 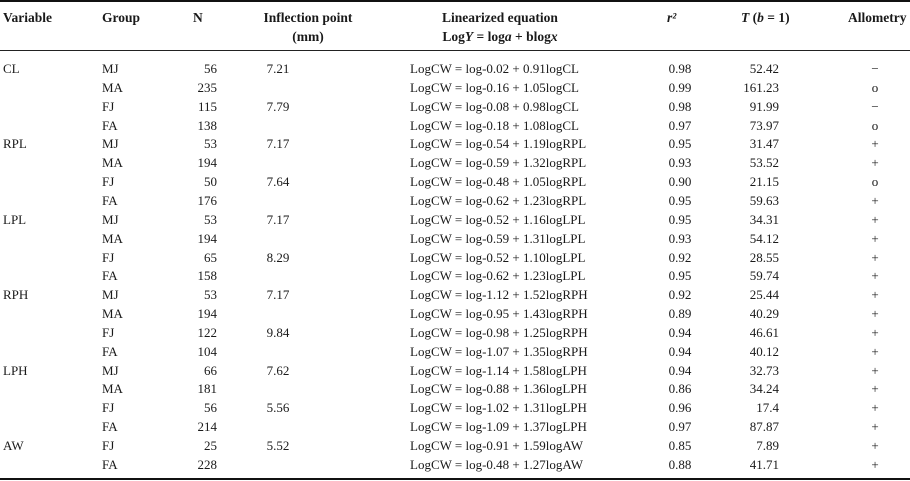 What do you see at coordinates (877, 17) in the screenshot?
I see `header-allometry: Allometry` at bounding box center [877, 17].